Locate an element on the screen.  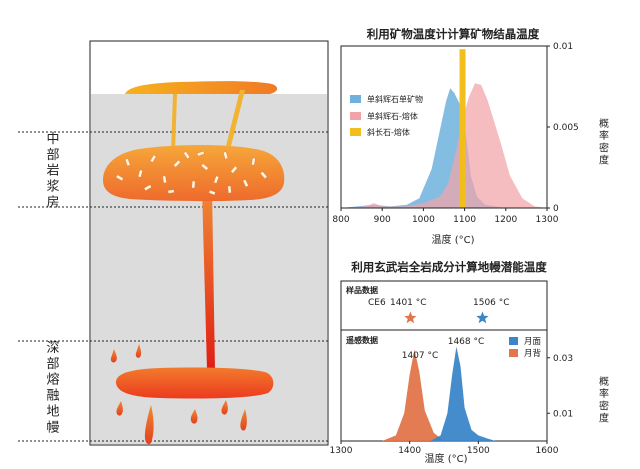
legend-label: 月面 is located at coordinates (533, 342).